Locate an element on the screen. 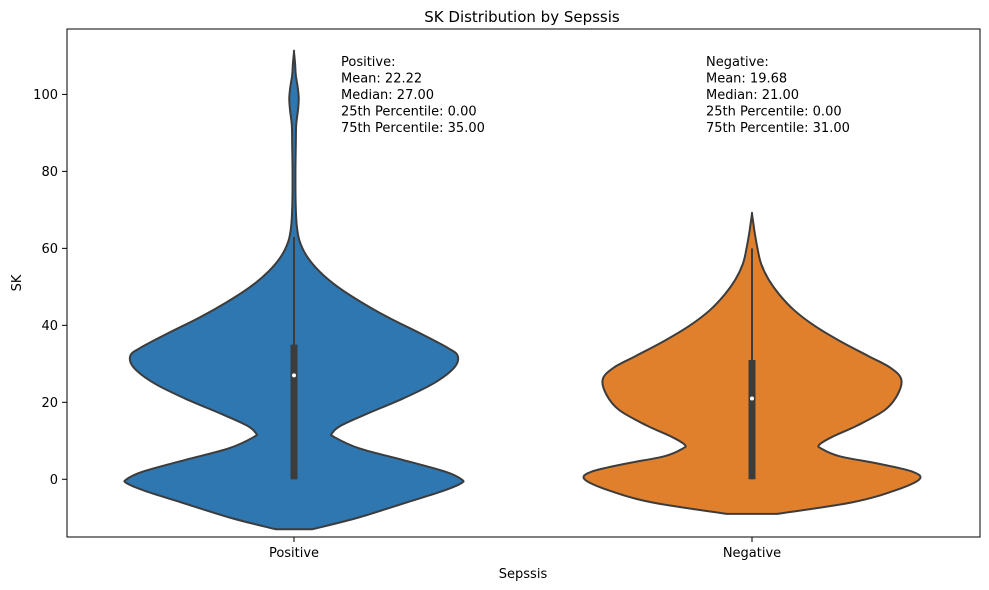 This screenshot has height=590, width=989. iqr-box-positive is located at coordinates (294, 412).